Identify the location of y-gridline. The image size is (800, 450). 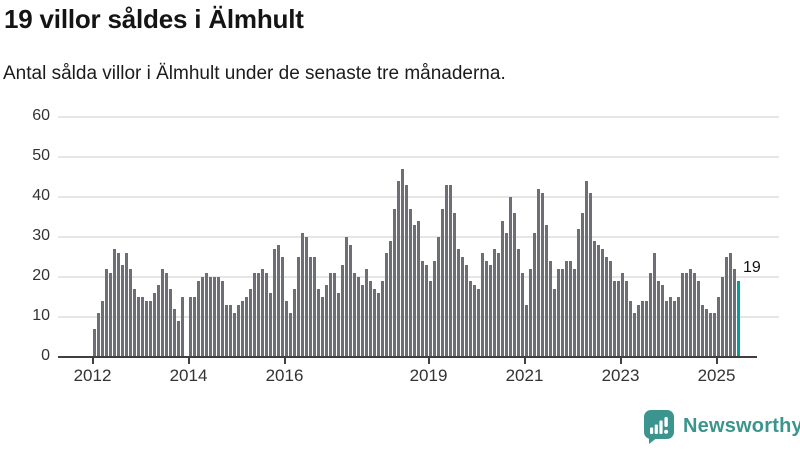
(418, 157).